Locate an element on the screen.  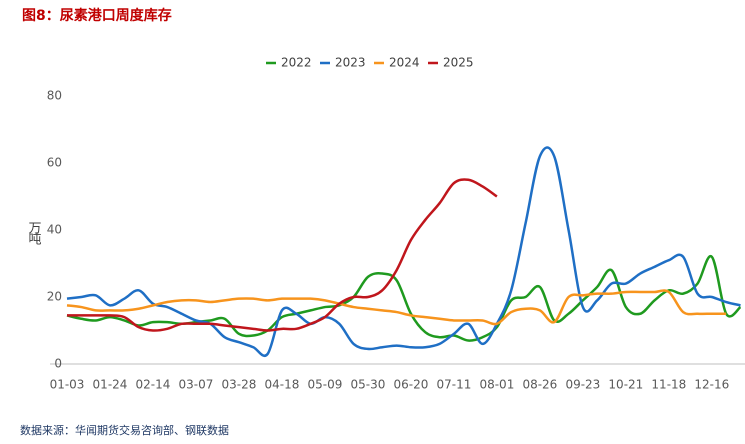
x-tick-label: 05-09 is located at coordinates (325, 385).